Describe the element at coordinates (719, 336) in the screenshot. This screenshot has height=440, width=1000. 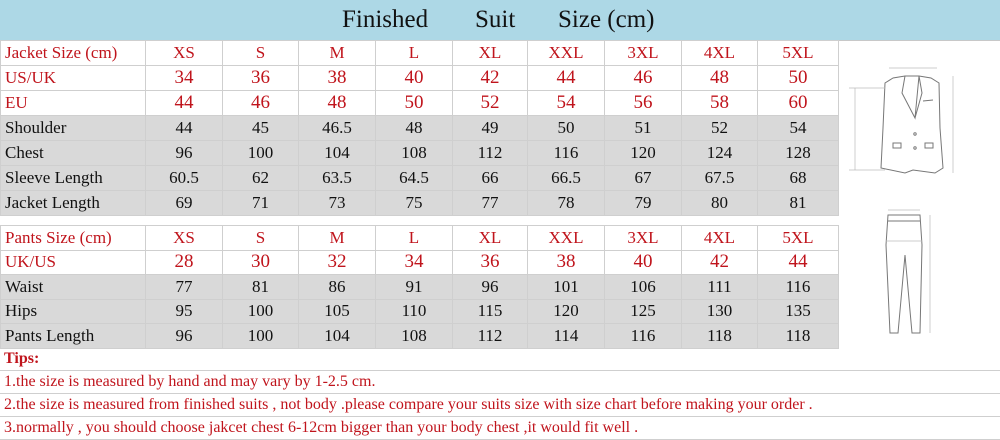
I see `cell-value: 118` at that location.